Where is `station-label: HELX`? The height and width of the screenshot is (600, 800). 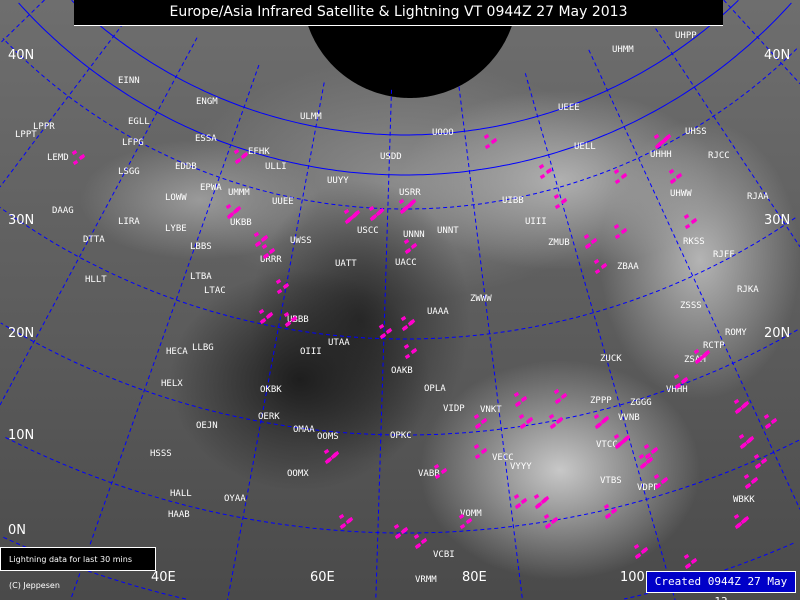
station-label: HELX is located at coordinates (172, 384).